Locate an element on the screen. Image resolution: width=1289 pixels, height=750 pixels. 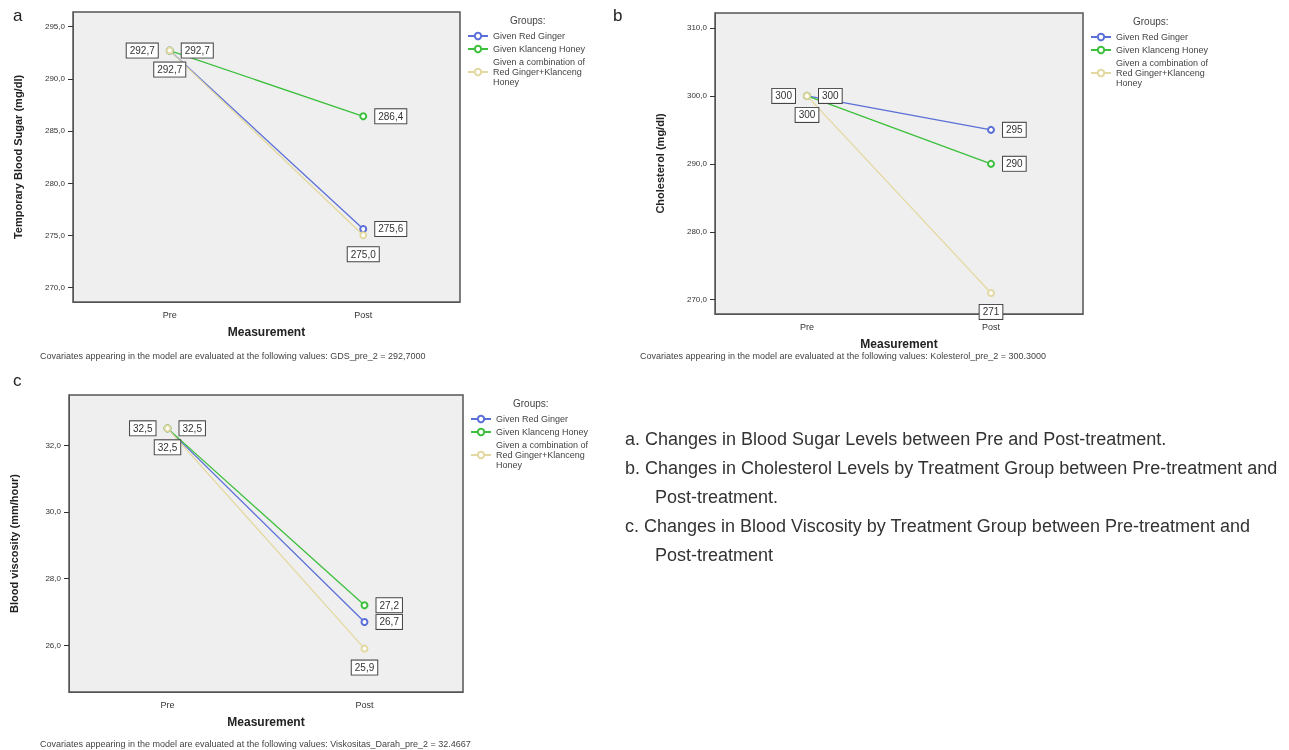
y-tick-label: 300,0 is located at coordinates (697, 96).